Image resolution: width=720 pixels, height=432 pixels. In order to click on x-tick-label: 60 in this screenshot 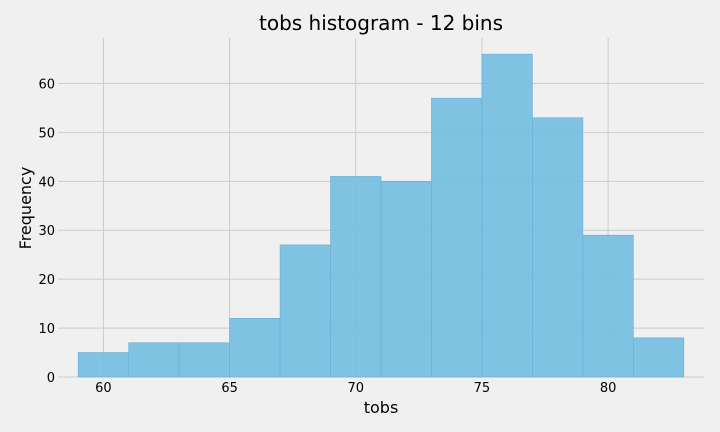, I will do `click(103, 388)`.